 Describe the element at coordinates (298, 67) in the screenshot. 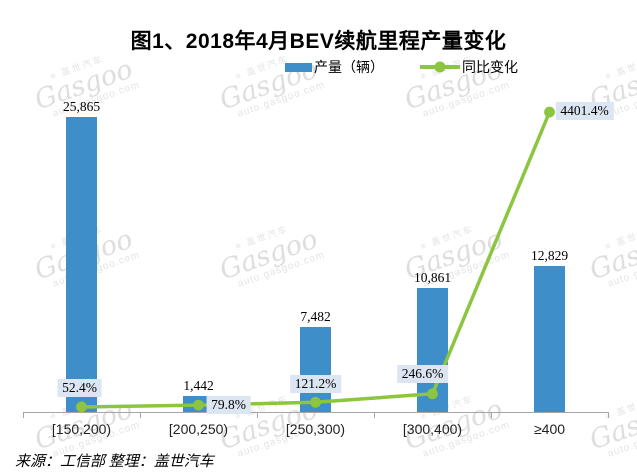

I see `bar-series-swatch-icon` at that location.